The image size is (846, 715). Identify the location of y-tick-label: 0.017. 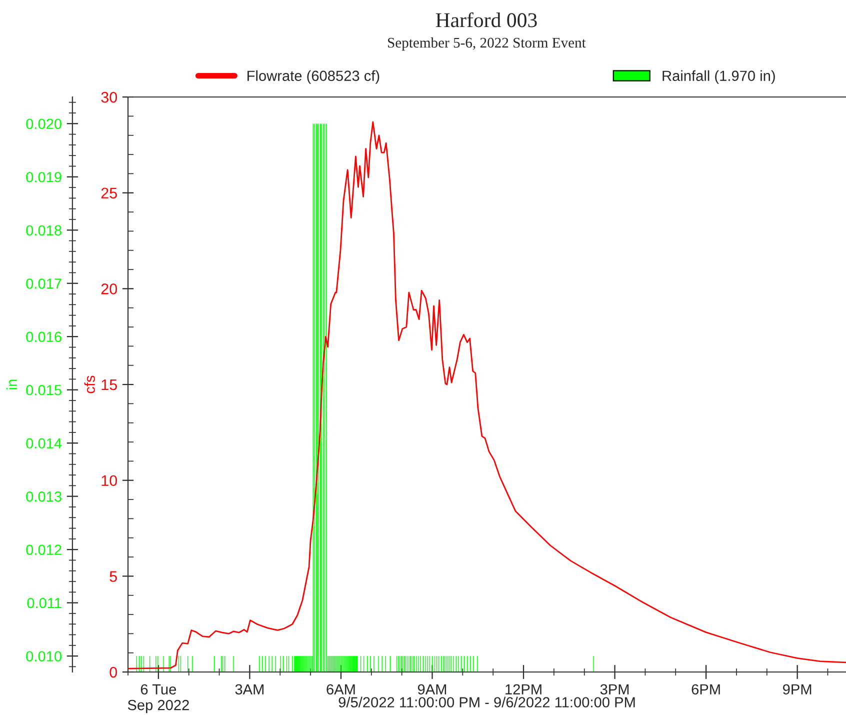
(44, 283).